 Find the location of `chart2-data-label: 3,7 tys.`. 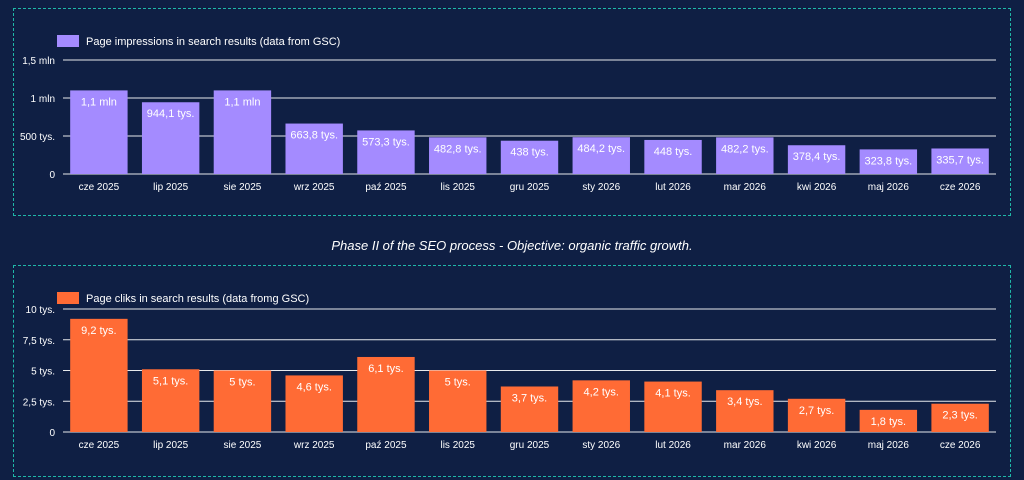

chart2-data-label: 3,7 tys. is located at coordinates (529, 398).